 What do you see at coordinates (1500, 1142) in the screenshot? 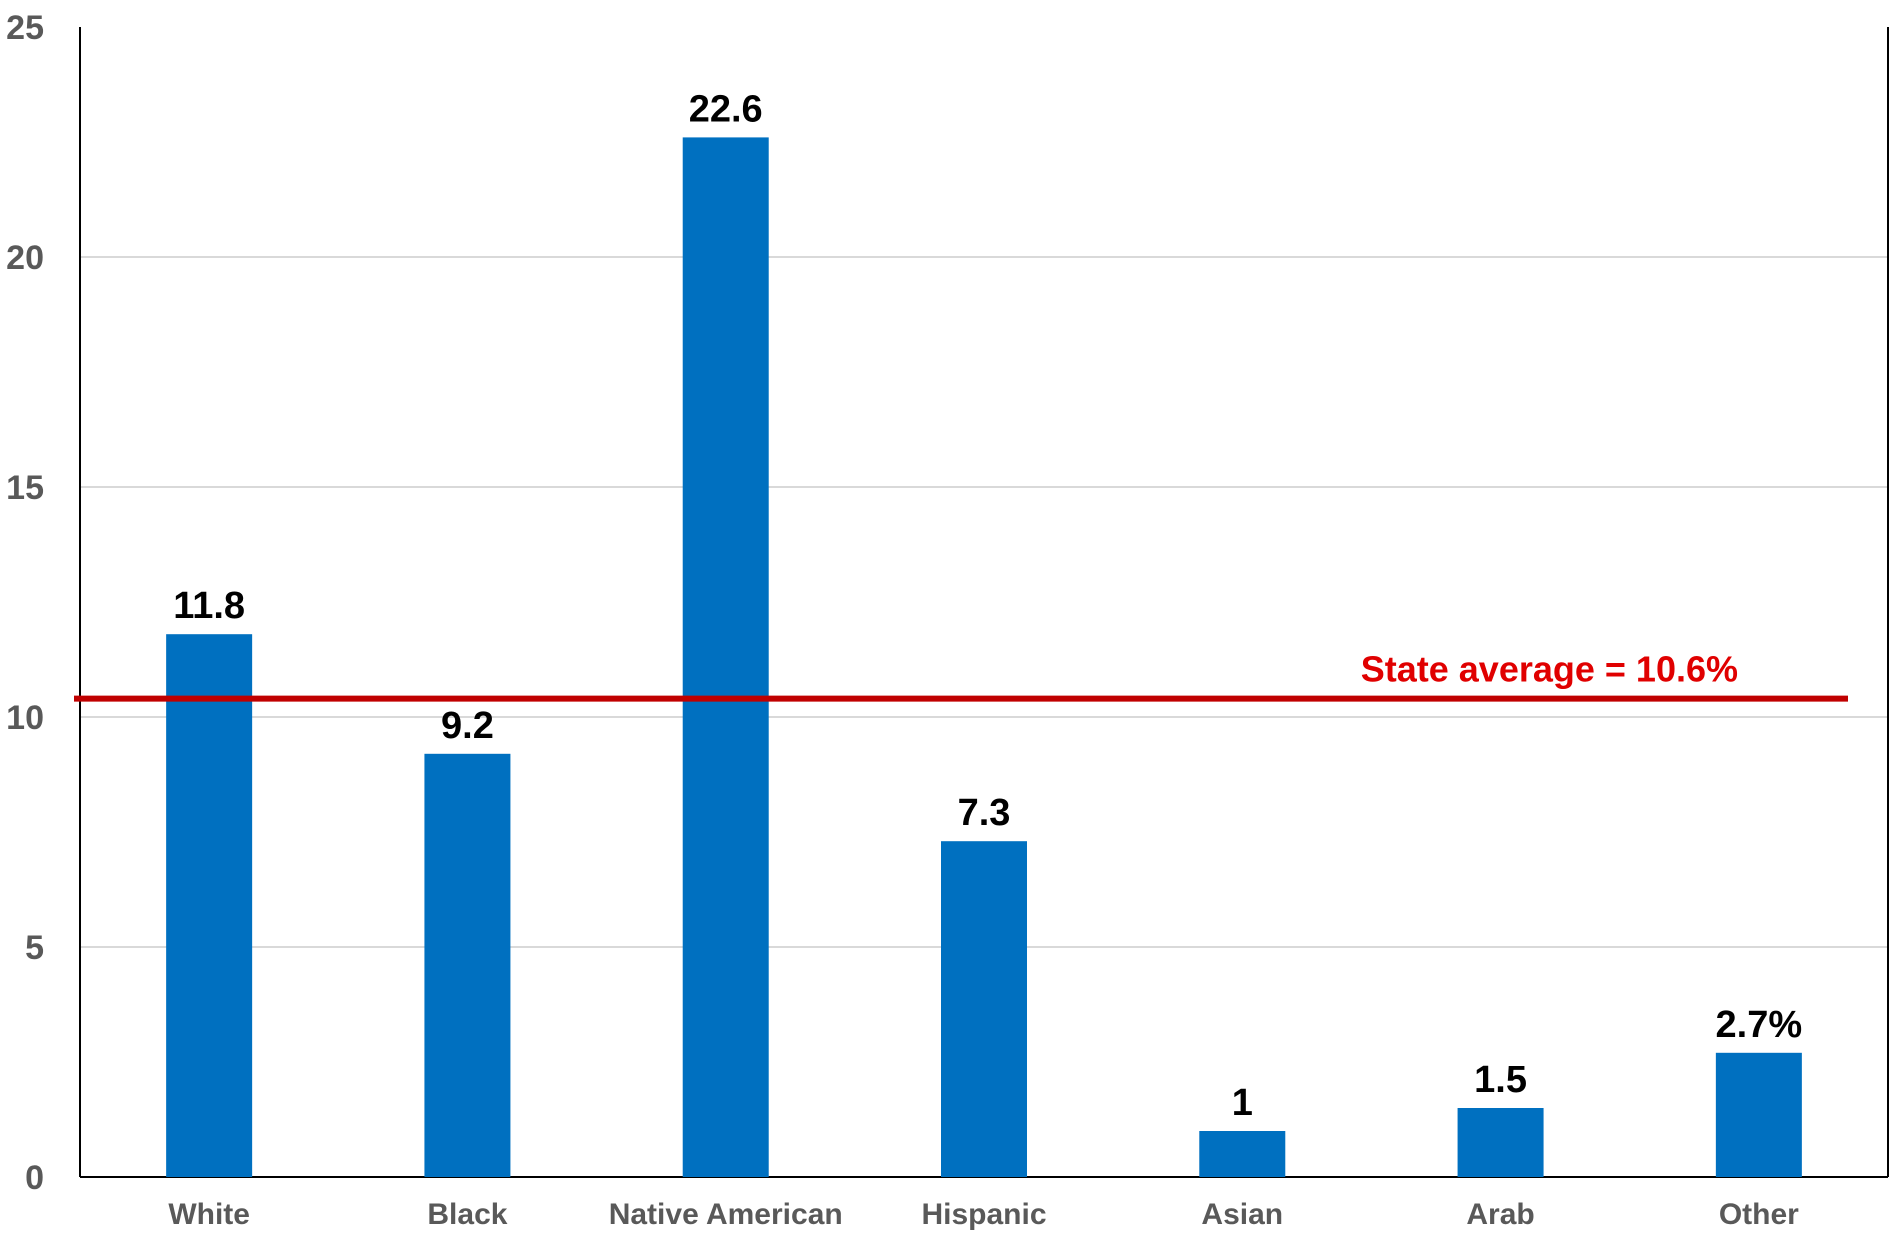
I see `bar-arab` at bounding box center [1500, 1142].